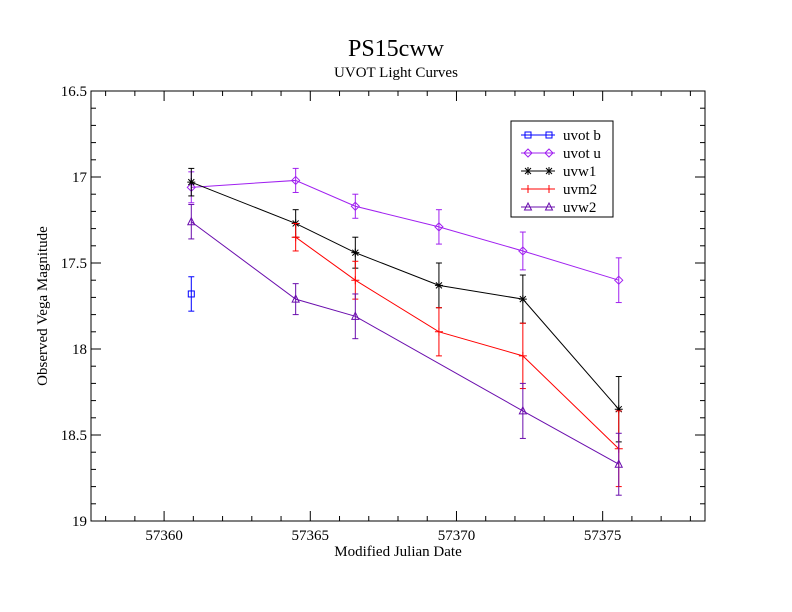  What do you see at coordinates (558, 208) in the screenshot?
I see `legend-item-uvw2: uvw2` at bounding box center [558, 208].